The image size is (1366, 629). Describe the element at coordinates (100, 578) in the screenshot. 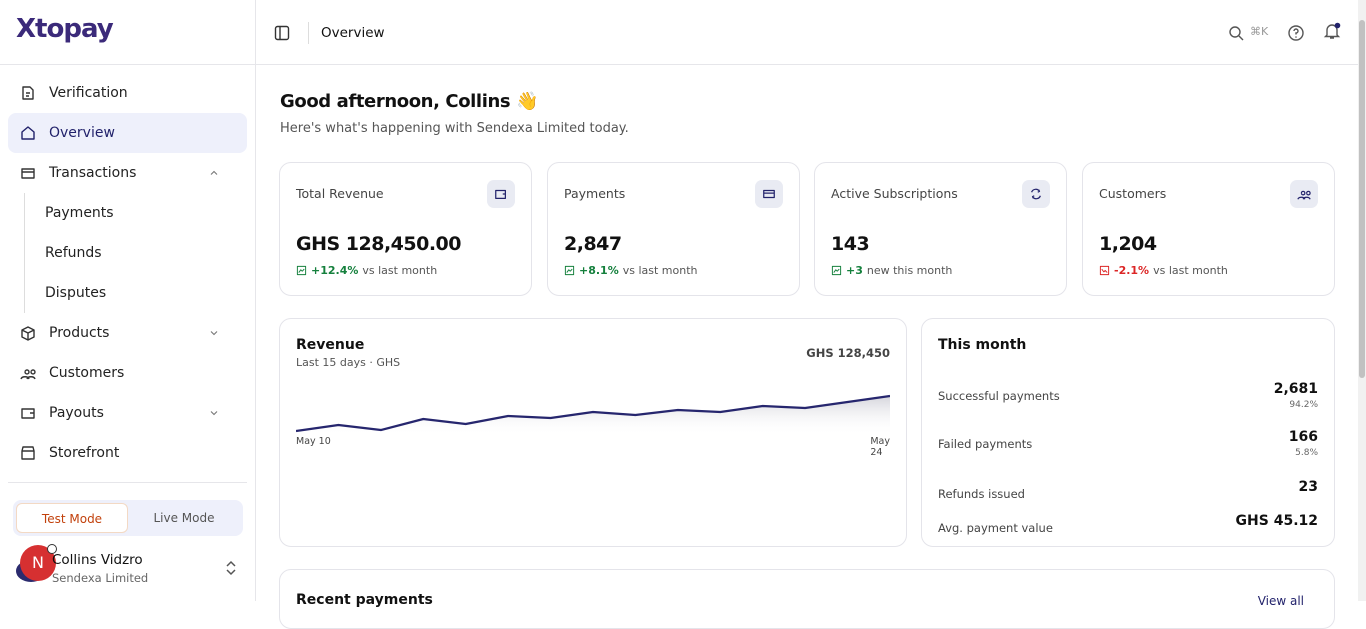

I see `user-company: Sendexa Limited` at that location.